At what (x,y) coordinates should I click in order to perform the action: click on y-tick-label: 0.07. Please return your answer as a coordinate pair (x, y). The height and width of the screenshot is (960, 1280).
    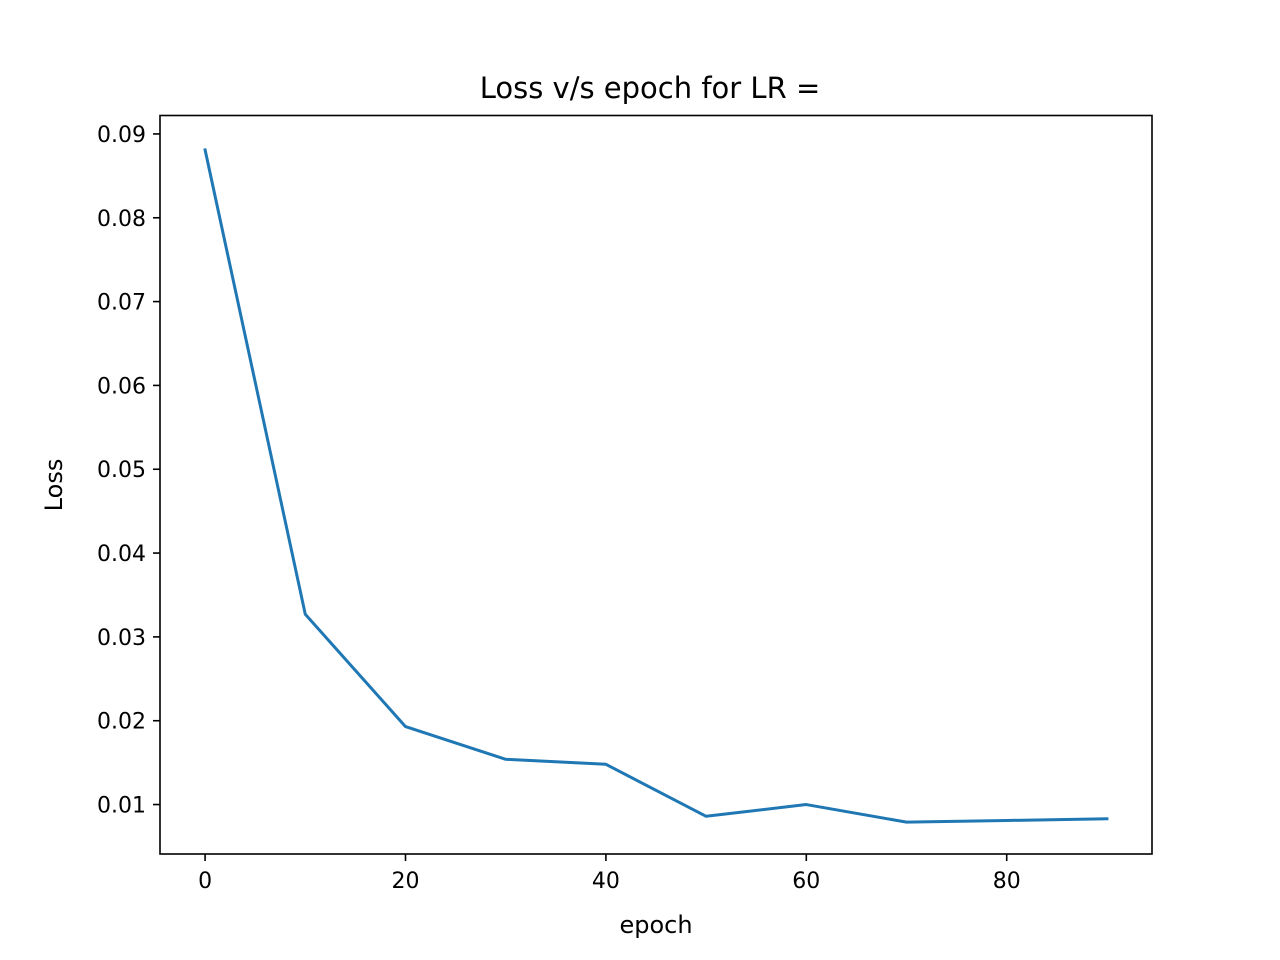
    Looking at the image, I should click on (121, 303).